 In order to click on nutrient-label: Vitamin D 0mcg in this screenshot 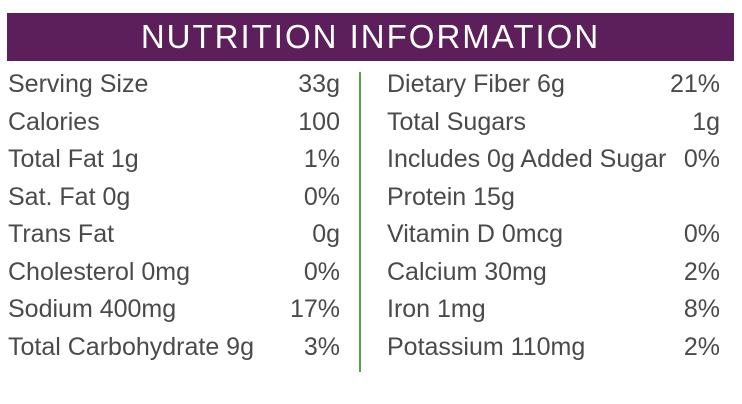, I will do `click(475, 234)`.